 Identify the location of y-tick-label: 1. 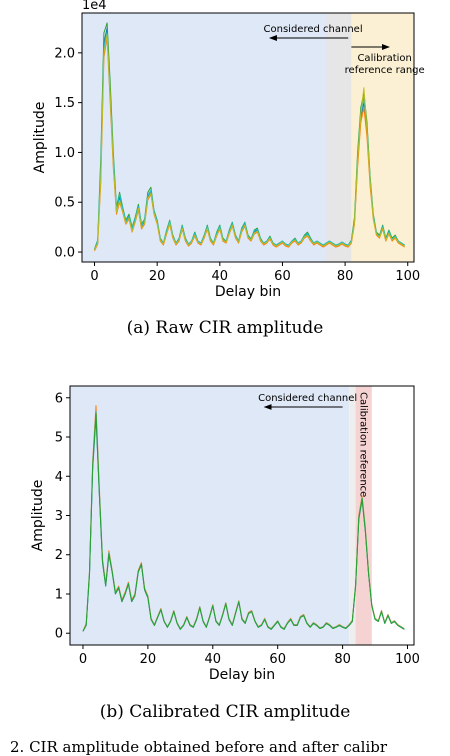
(59, 594).